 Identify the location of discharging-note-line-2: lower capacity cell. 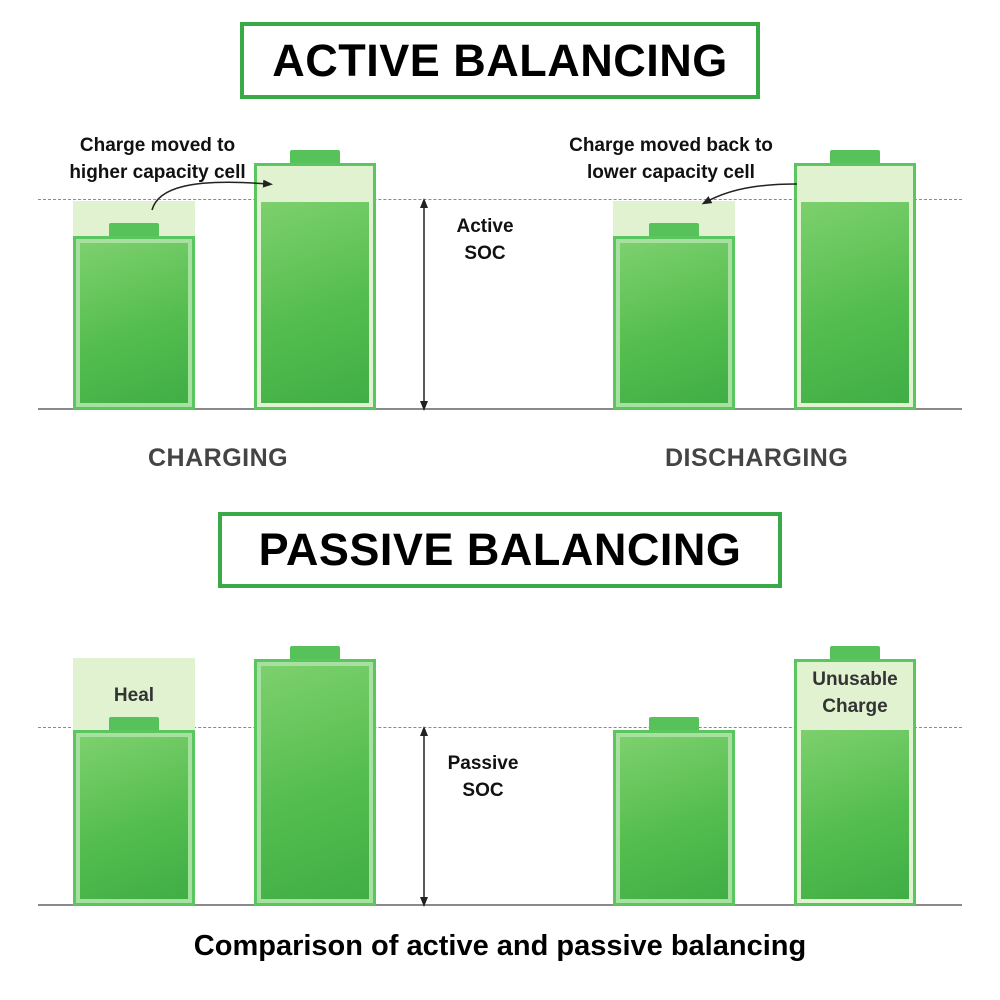
(671, 172).